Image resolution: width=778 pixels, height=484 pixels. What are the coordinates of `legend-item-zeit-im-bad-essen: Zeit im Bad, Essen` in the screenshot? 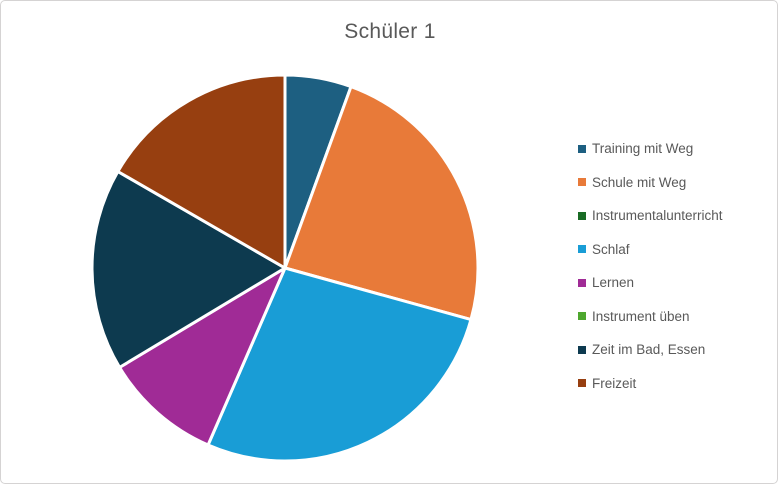 It's located at (650, 349).